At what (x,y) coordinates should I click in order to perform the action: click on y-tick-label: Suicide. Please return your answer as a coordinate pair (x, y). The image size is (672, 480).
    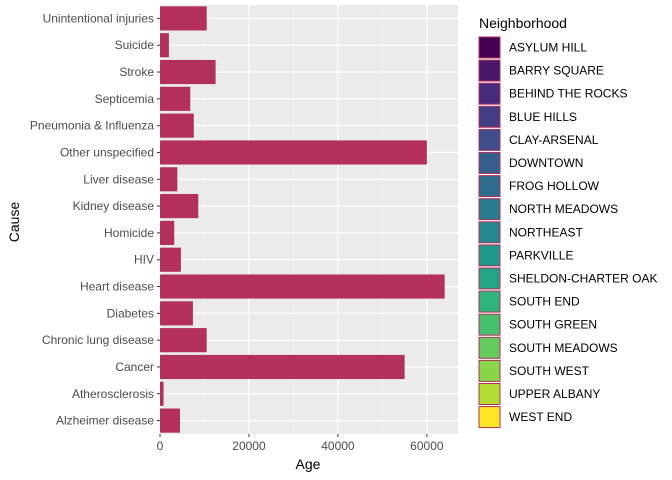
    Looking at the image, I should click on (135, 45).